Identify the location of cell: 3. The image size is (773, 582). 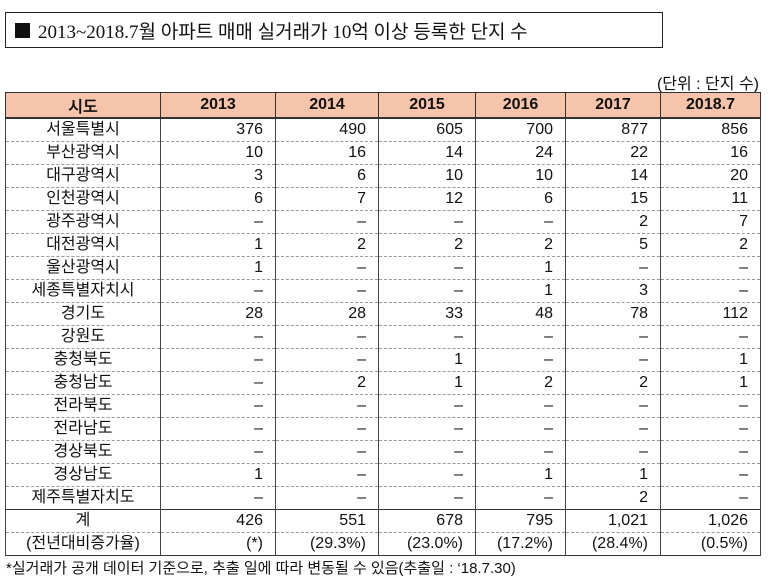
(218, 176).